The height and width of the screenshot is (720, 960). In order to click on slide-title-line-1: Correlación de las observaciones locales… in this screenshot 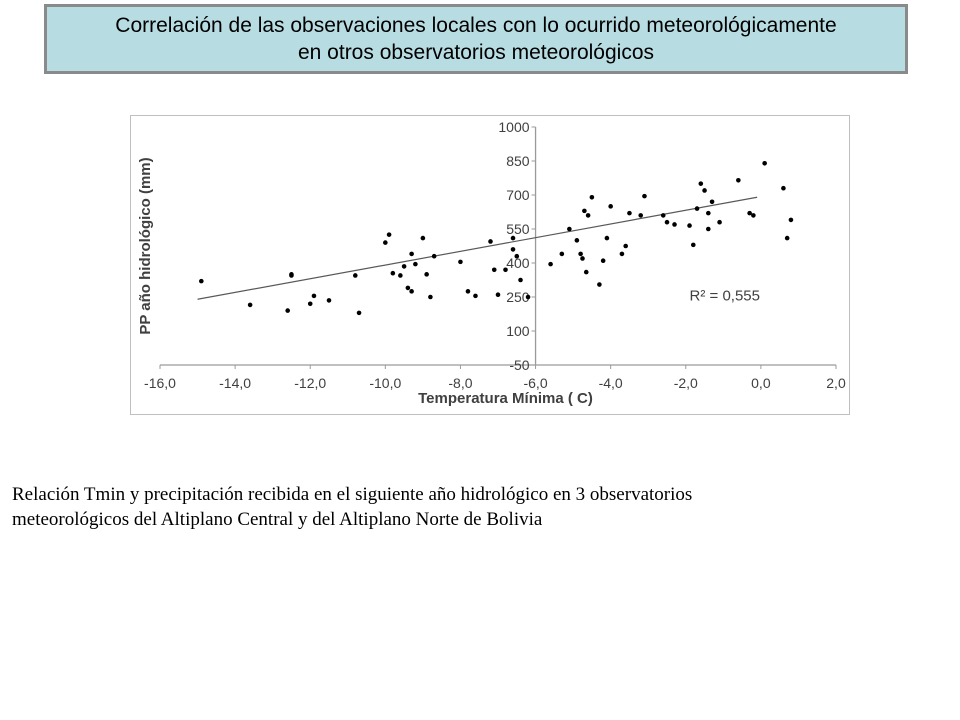, I will do `click(476, 25)`.